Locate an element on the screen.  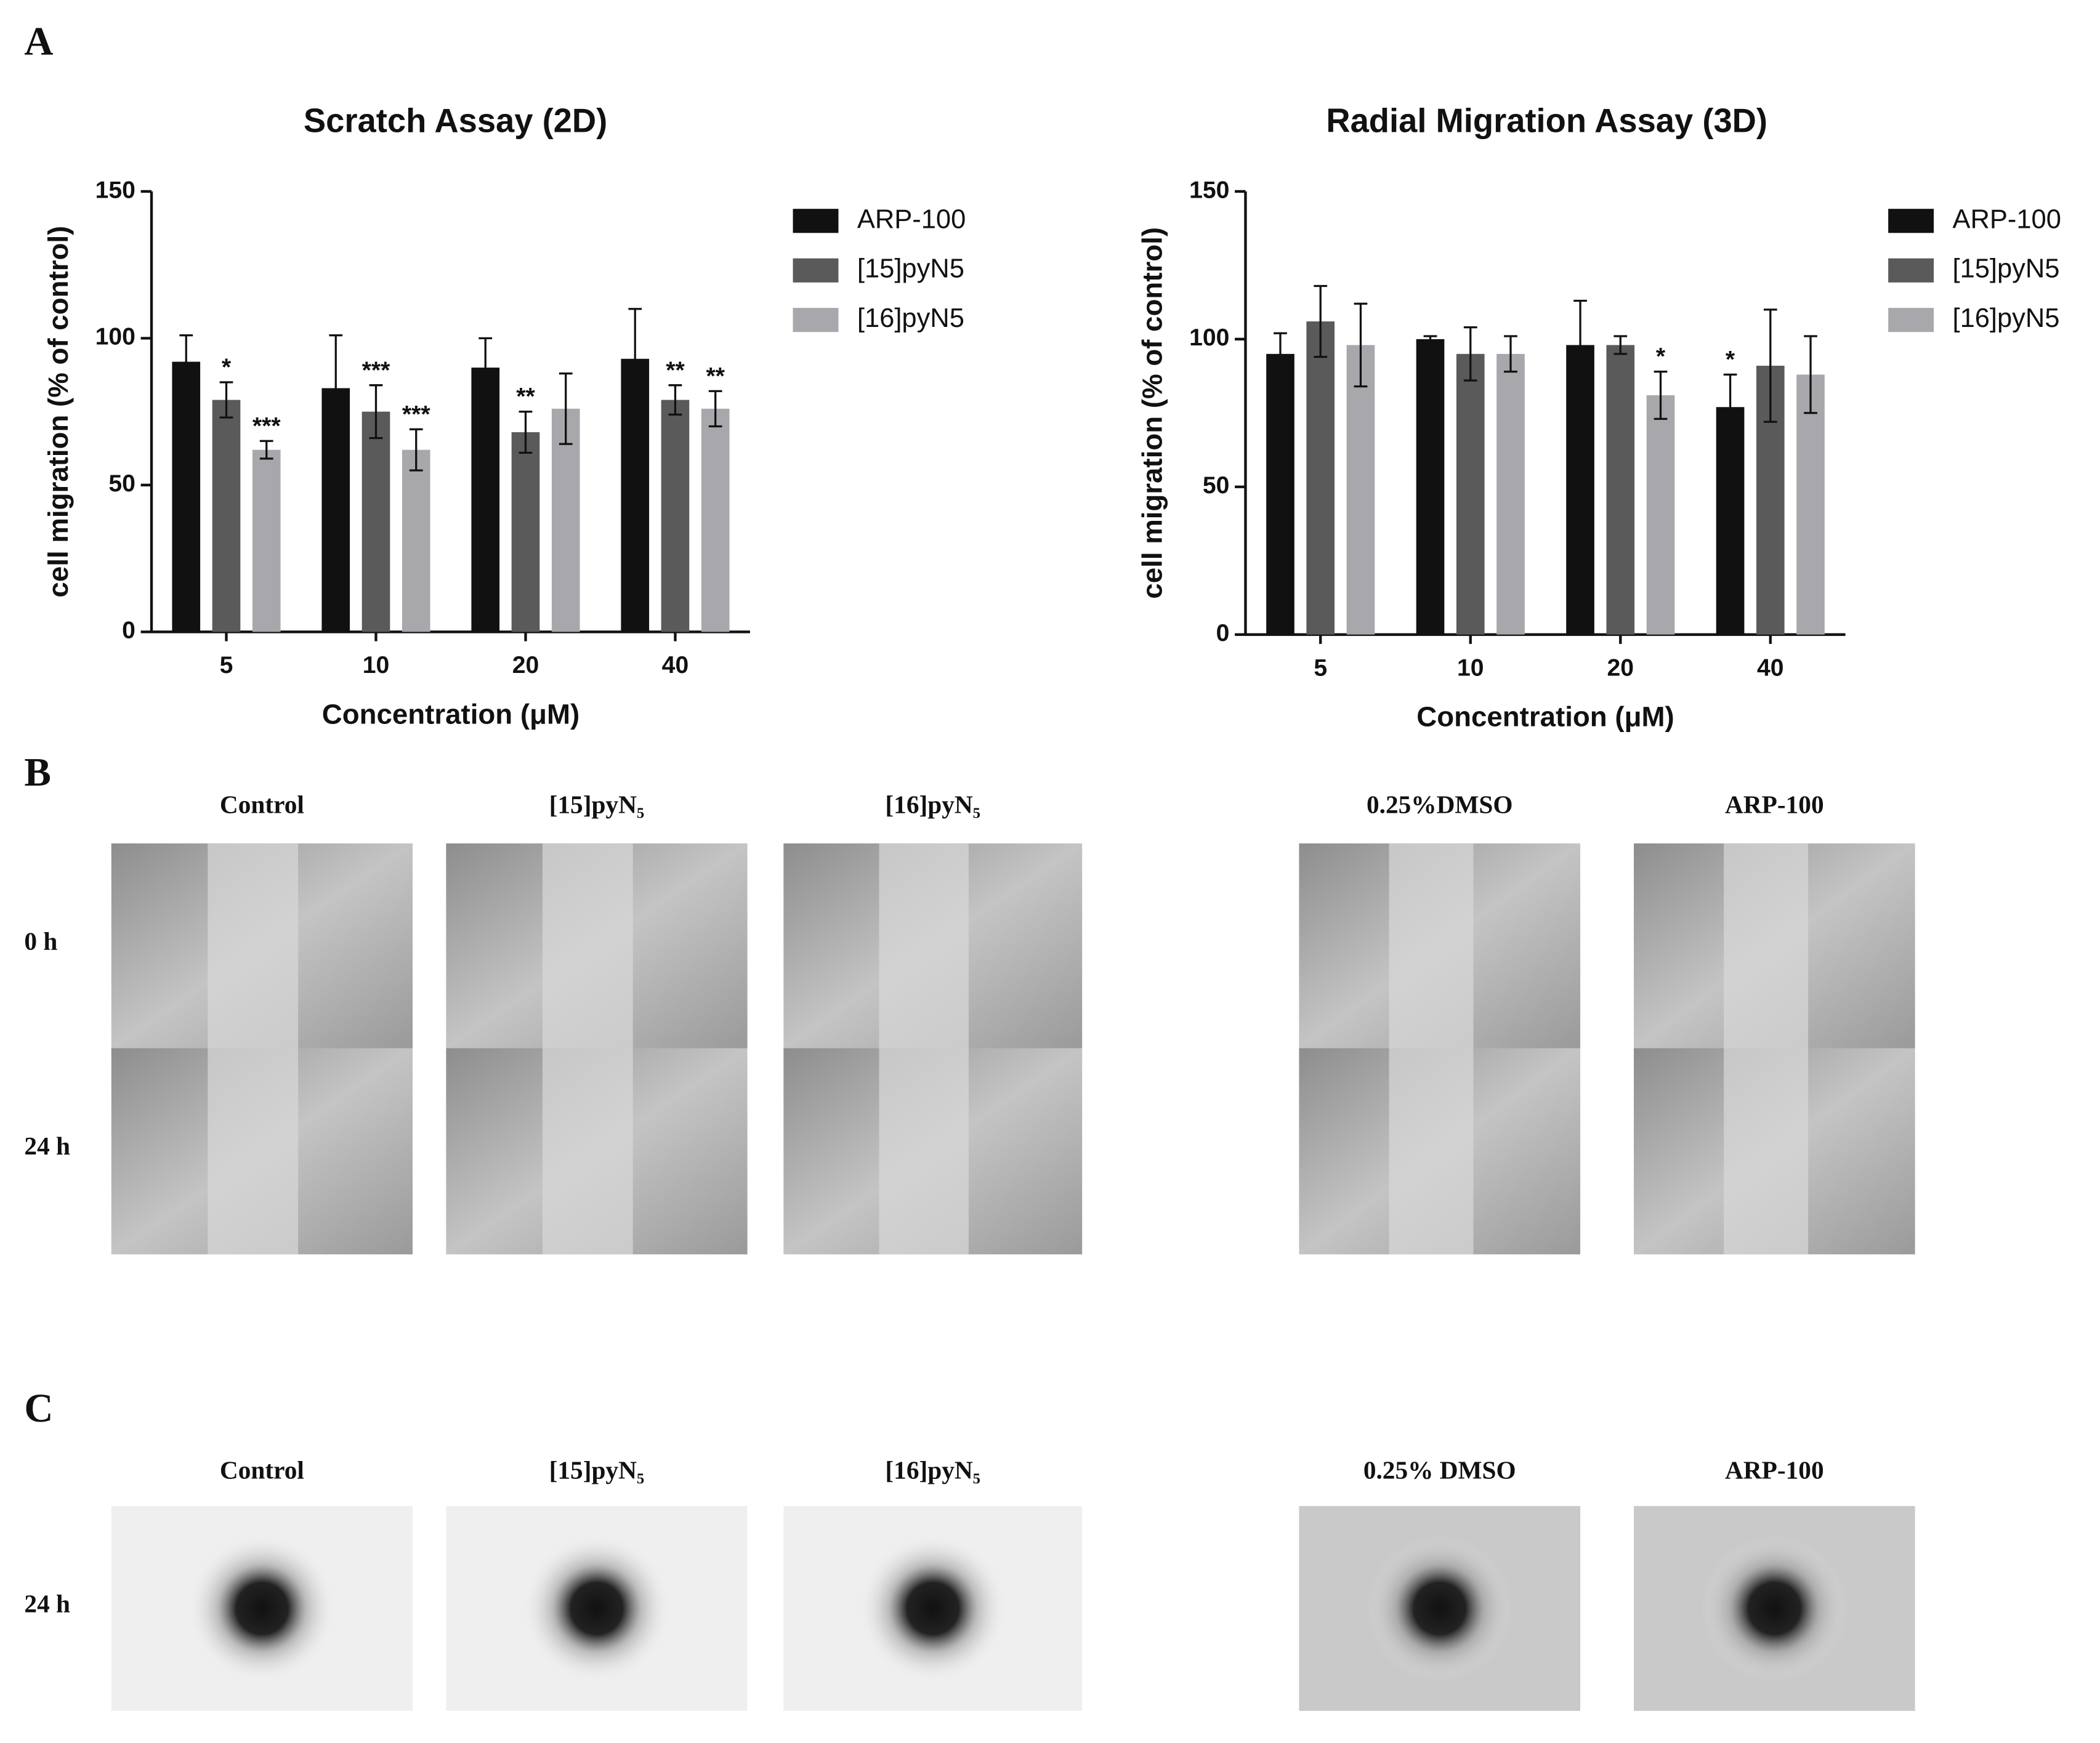
column-label: Control is located at coordinates (262, 805).